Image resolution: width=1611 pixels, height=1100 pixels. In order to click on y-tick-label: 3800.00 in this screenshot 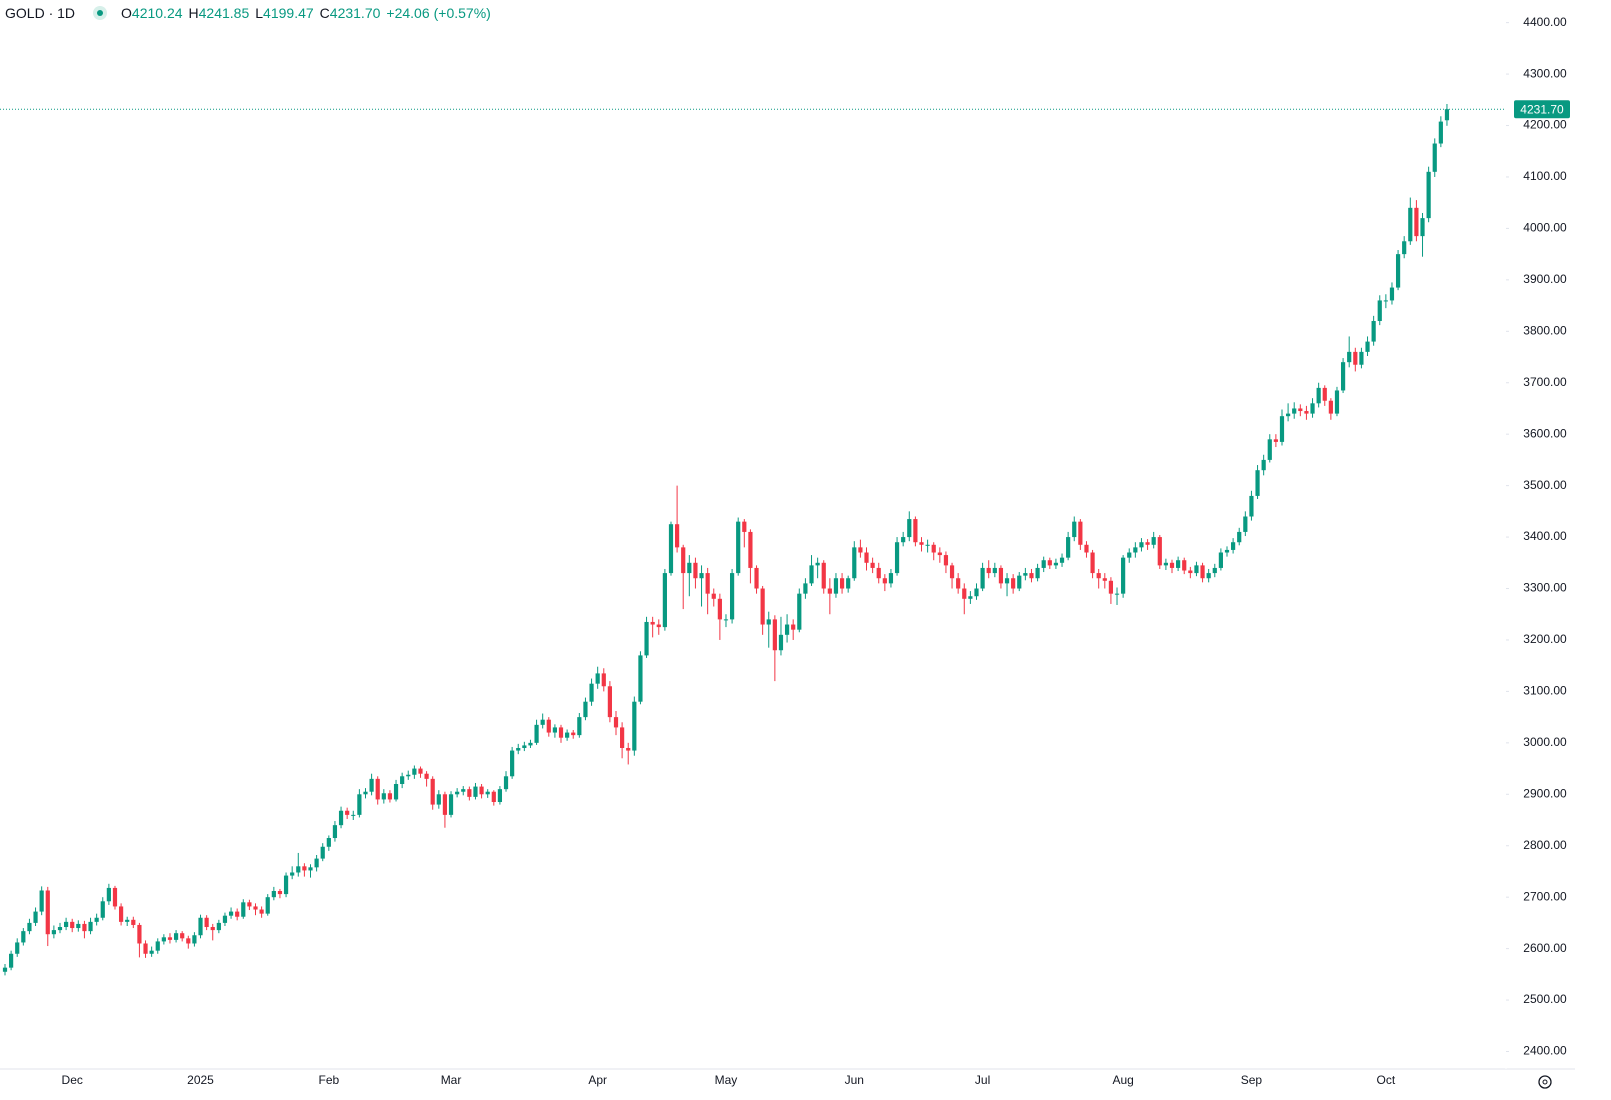, I will do `click(1545, 330)`.